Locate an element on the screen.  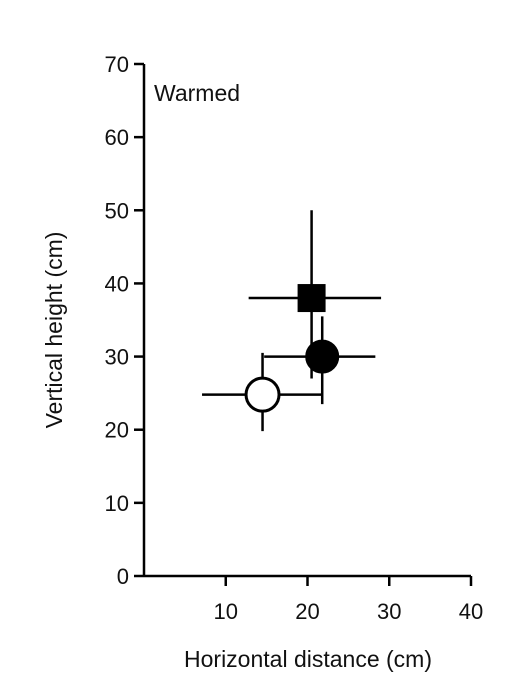
x-tick-label: 40 is located at coordinates (471, 611).